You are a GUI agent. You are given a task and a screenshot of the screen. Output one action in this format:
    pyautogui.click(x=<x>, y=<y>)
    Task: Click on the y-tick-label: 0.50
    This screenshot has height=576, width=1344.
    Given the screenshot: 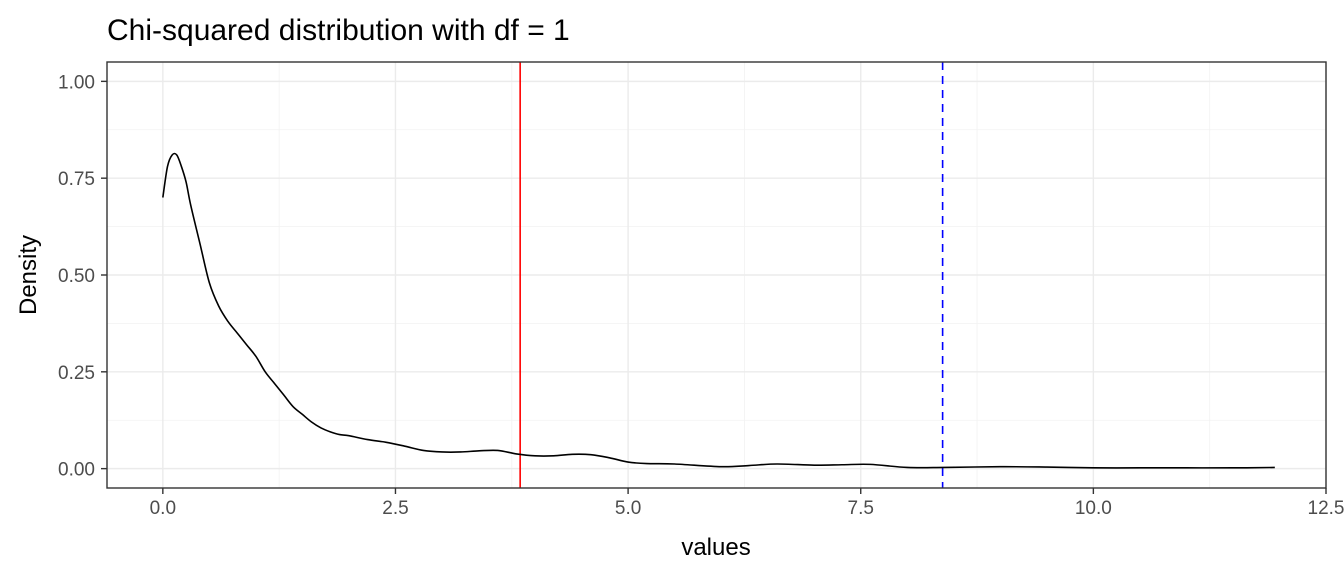 What is the action you would take?
    pyautogui.click(x=76, y=276)
    